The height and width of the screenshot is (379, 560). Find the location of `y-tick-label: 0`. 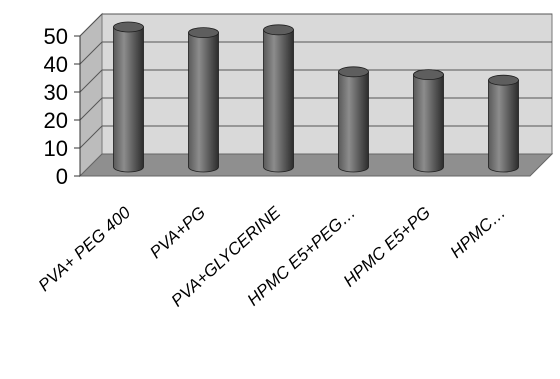

y-tick-label: 0 is located at coordinates (62, 176).